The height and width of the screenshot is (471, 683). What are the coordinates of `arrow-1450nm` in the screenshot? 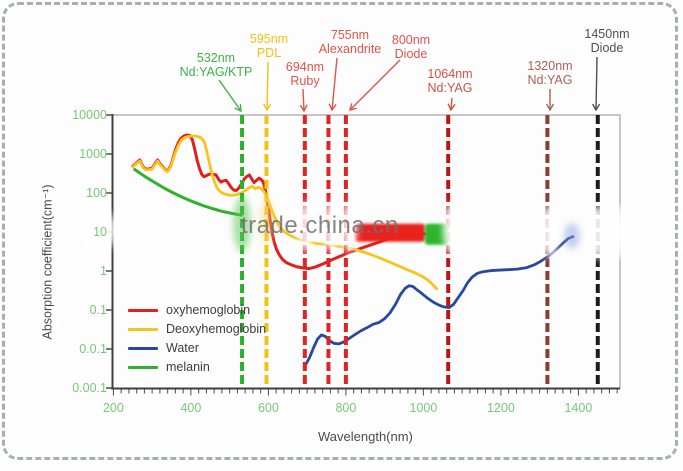 It's located at (596, 83).